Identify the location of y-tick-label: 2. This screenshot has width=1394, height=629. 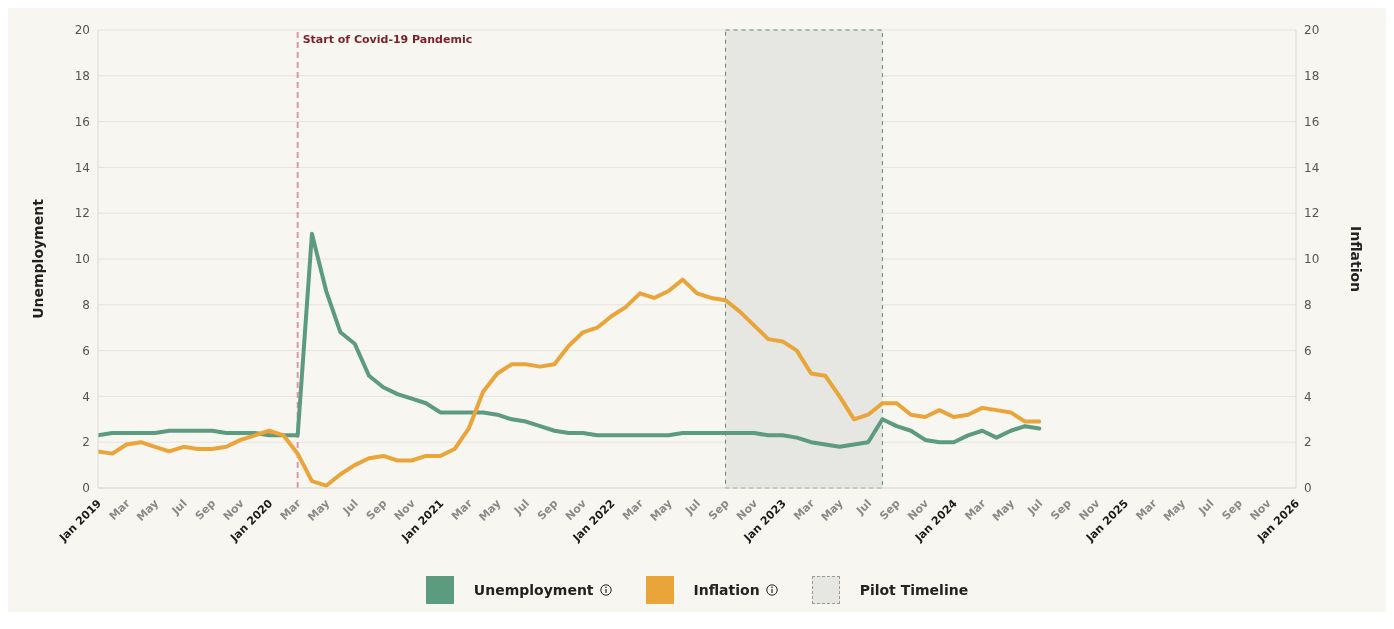
(86, 442).